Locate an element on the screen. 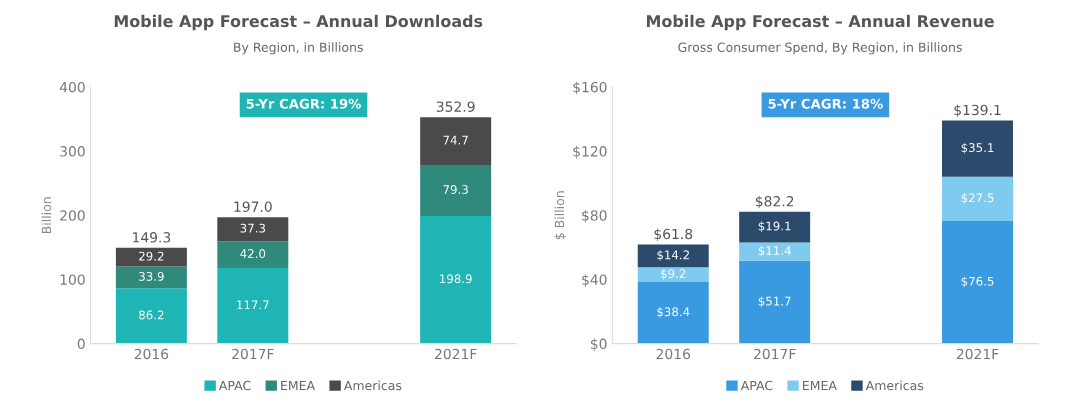 This screenshot has width=1065, height=414. data-label: $27.5 is located at coordinates (977, 198).